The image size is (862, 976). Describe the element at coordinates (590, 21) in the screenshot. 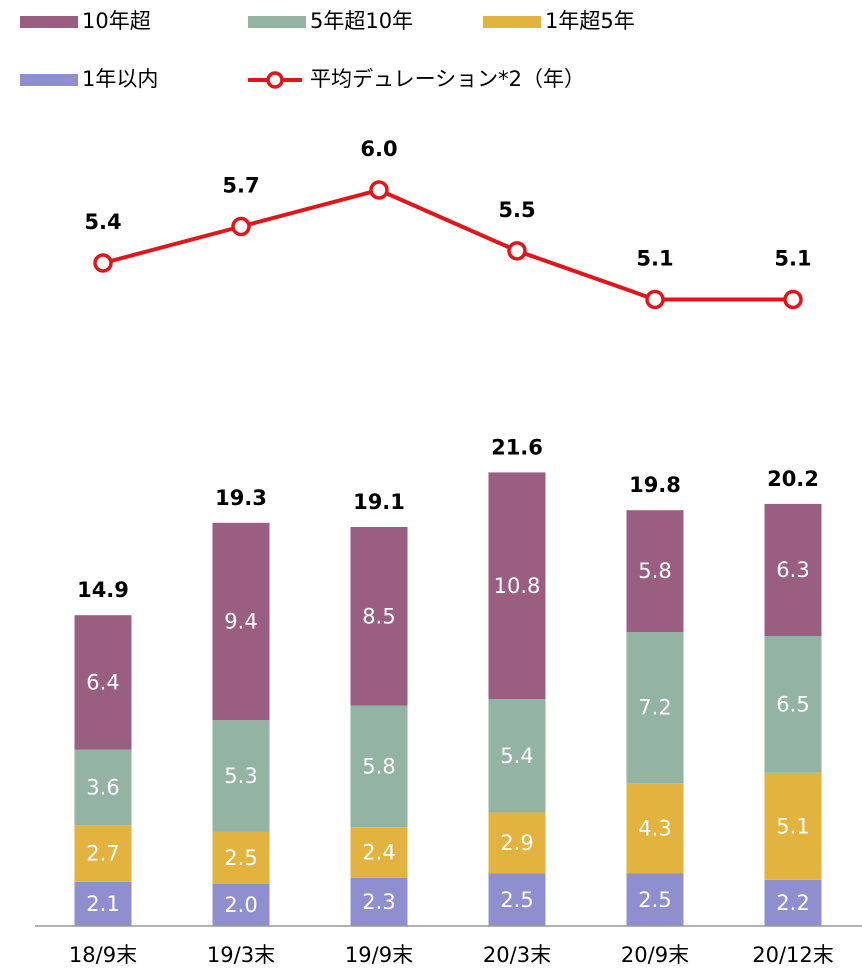

I see `legend-label: 1年超5年` at that location.